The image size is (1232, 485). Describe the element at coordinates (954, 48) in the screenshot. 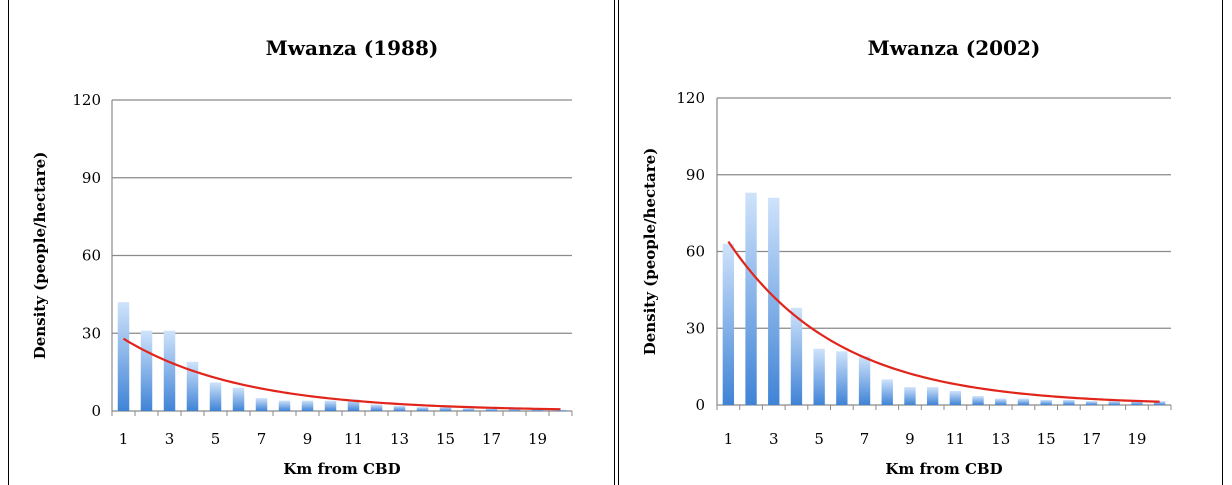

I see `chart-title: Mwanza (2002)` at that location.